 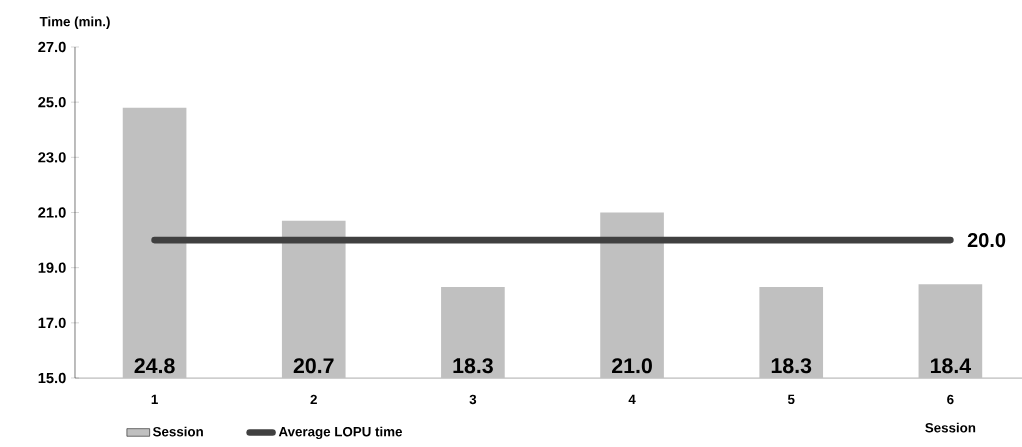 I want to click on data-label: 20.7, so click(x=313, y=366).